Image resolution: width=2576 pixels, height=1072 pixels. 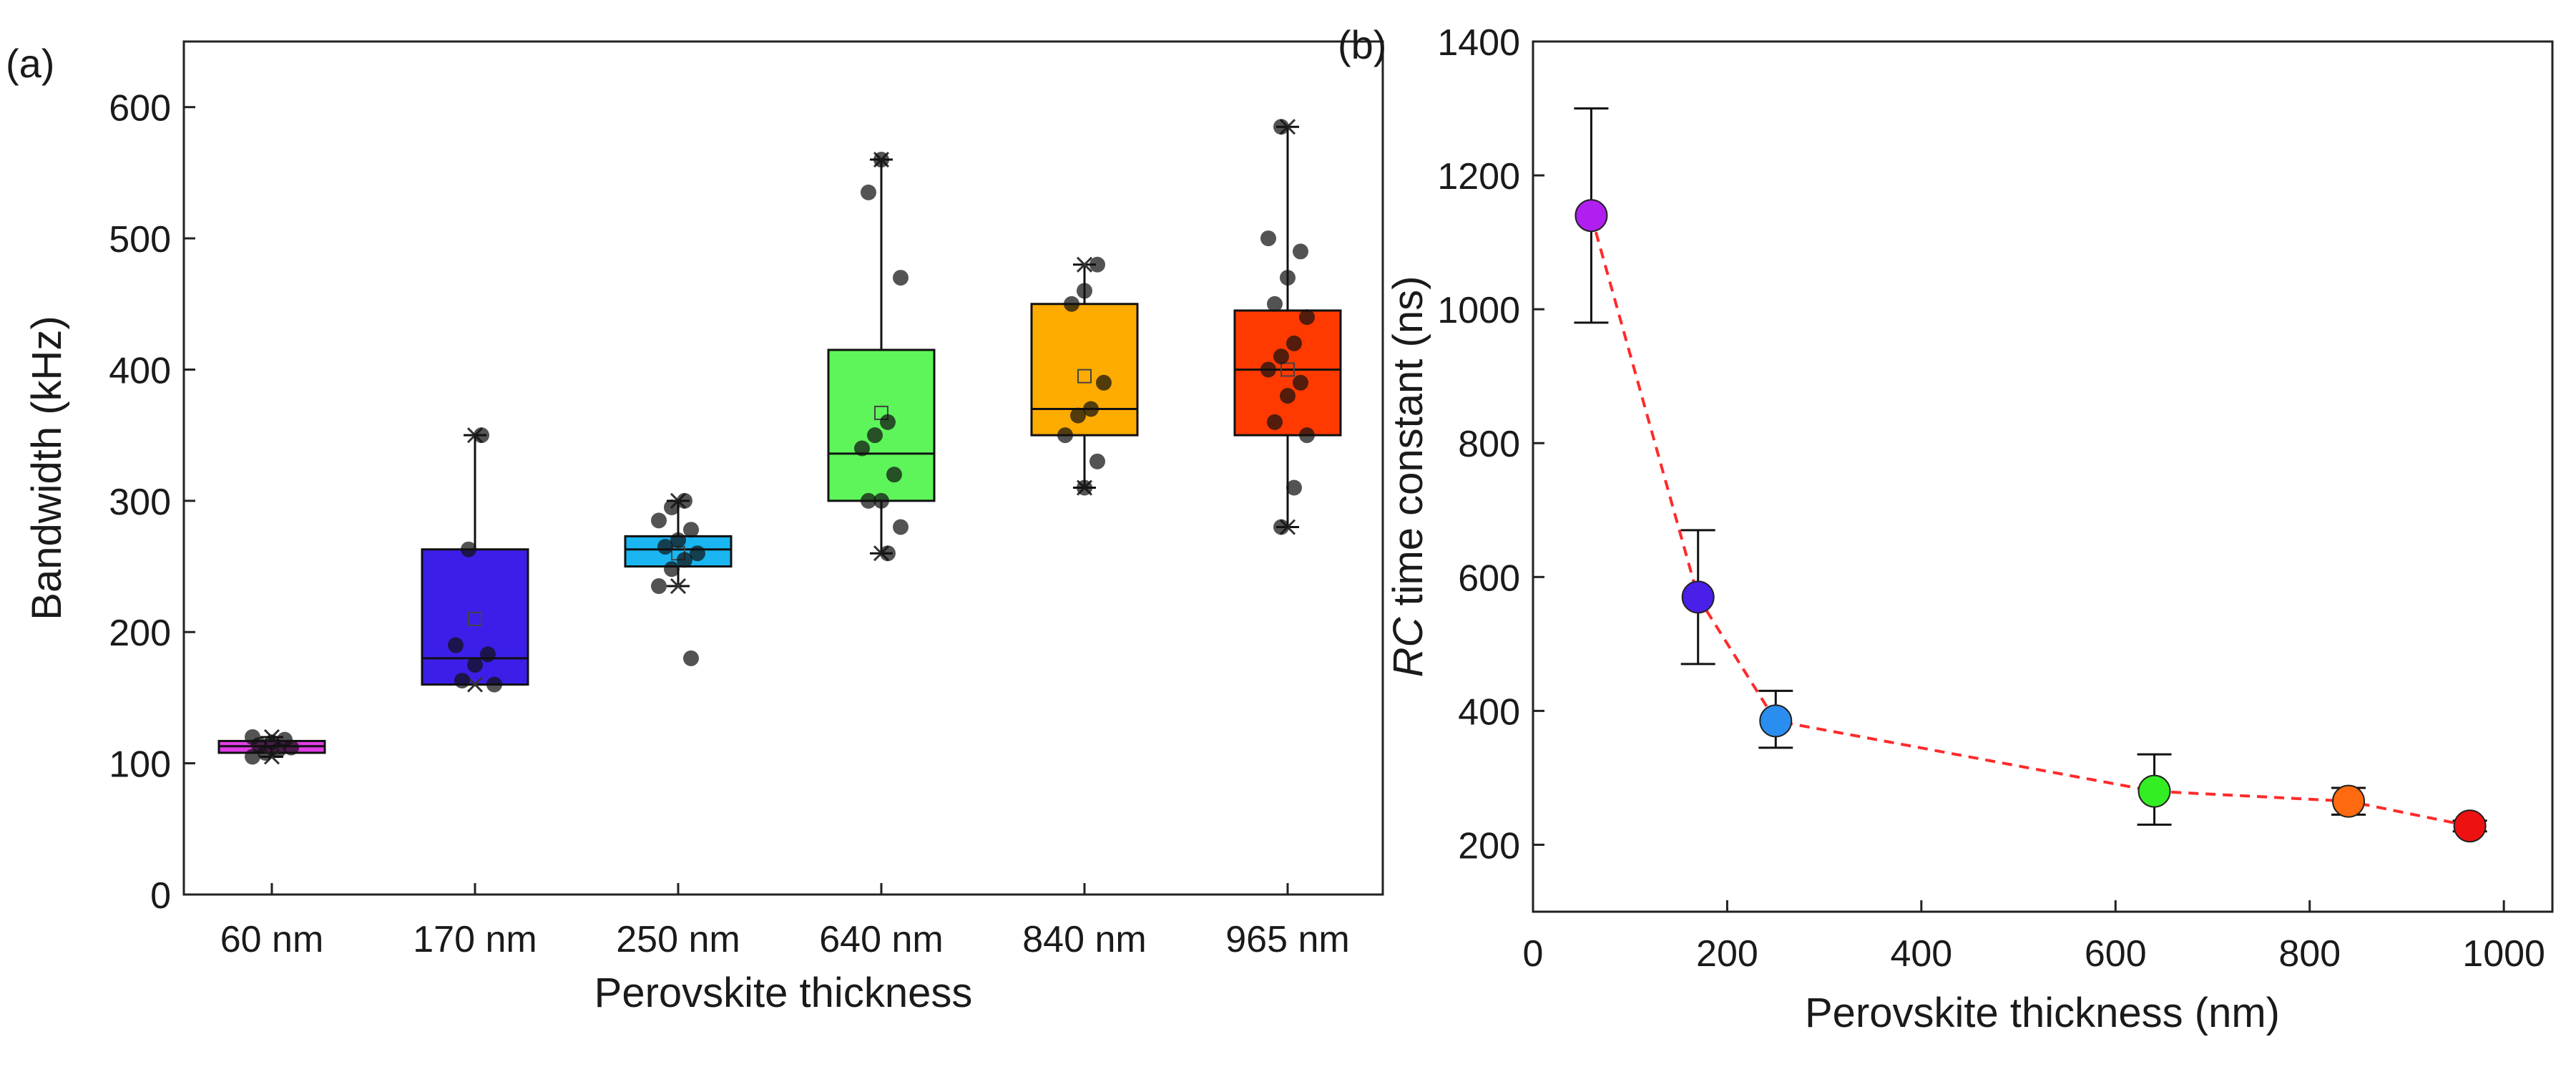 What do you see at coordinates (1489, 846) in the screenshot?
I see `panel-b-y-tick-label: 200` at bounding box center [1489, 846].